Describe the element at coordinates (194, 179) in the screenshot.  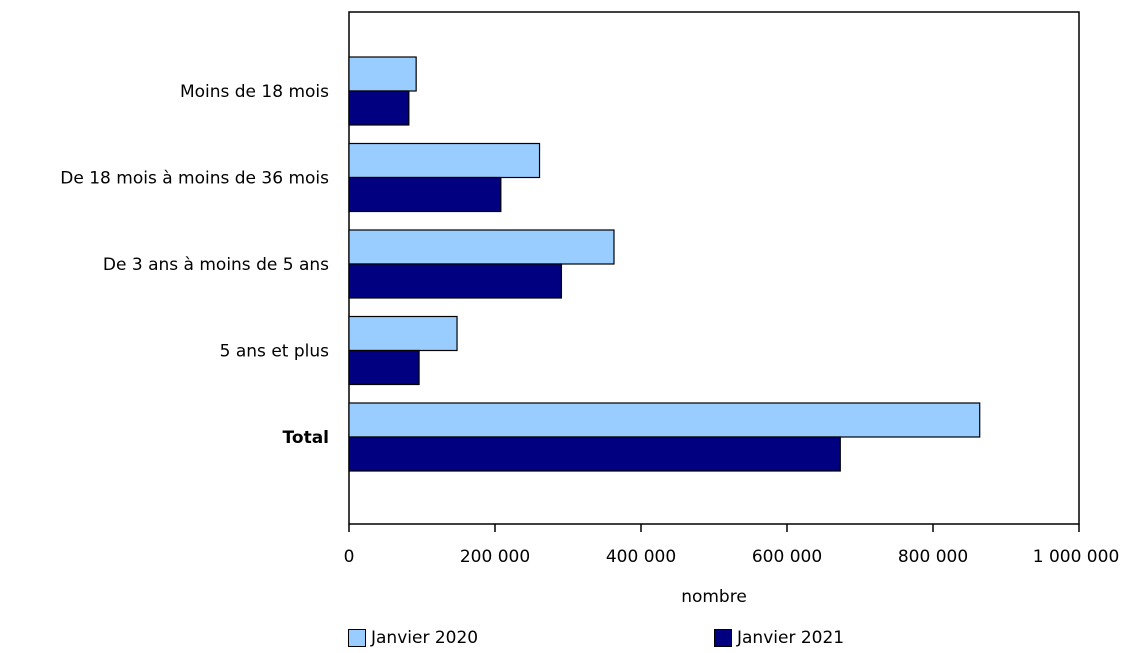
I see `category-label-de-18-mois-a-moins-de-36-mois: De 18 mois à moins de 36 mois` at that location.